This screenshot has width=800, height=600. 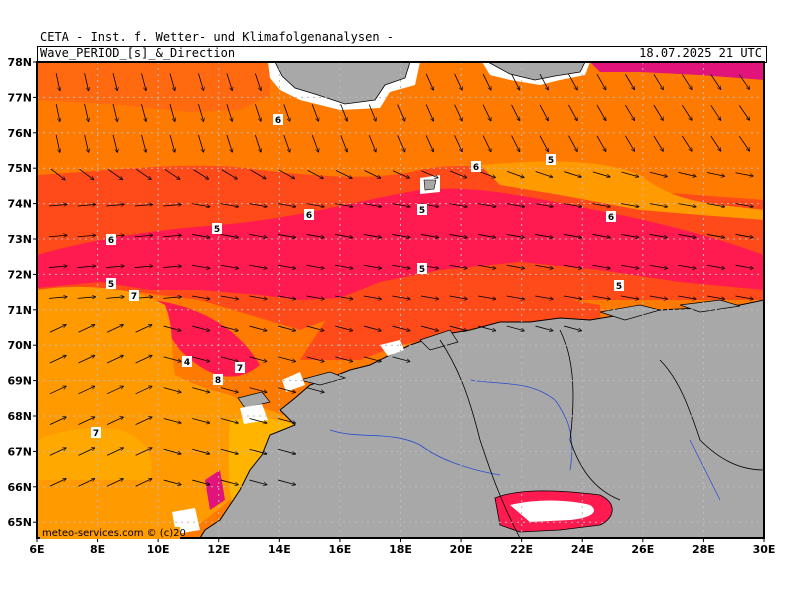 What do you see at coordinates (521, 549) in the screenshot?
I see `lon-tick-label: 22E` at bounding box center [521, 549].